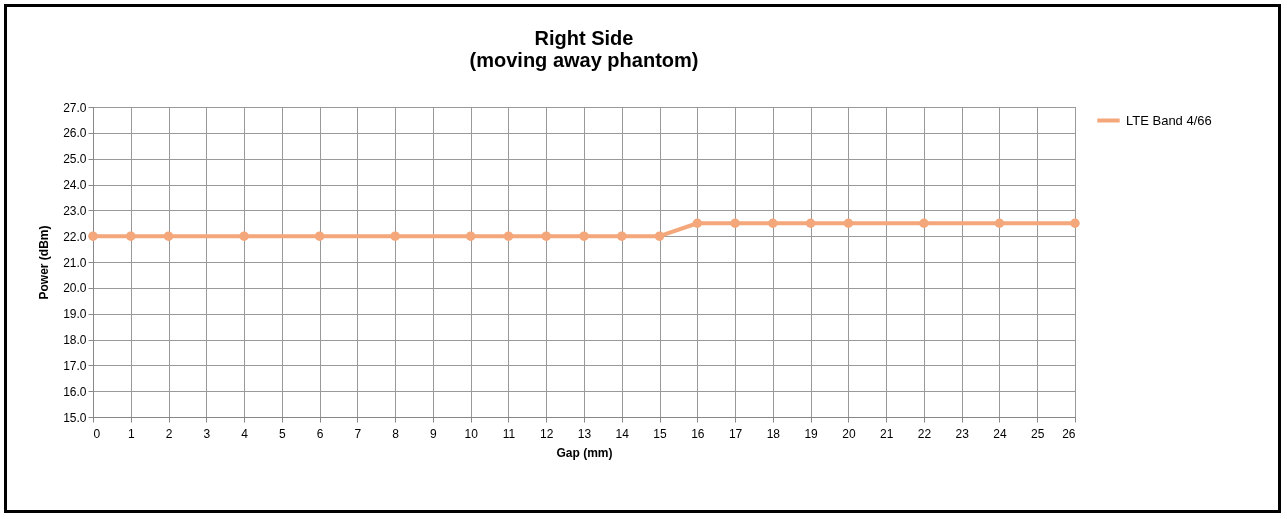  I want to click on x-tick-label: 8, so click(396, 433).